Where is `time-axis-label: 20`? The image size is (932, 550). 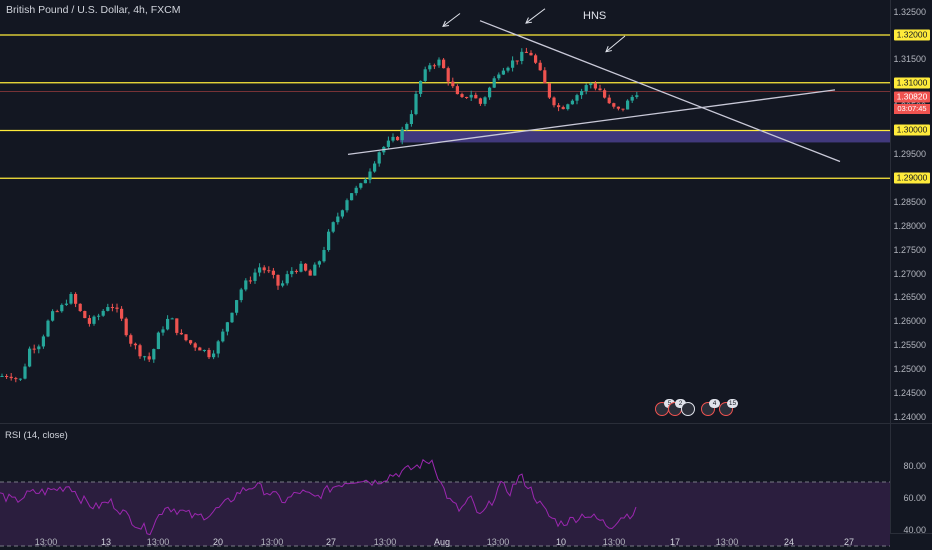 time-axis-label: 20 is located at coordinates (218, 542).